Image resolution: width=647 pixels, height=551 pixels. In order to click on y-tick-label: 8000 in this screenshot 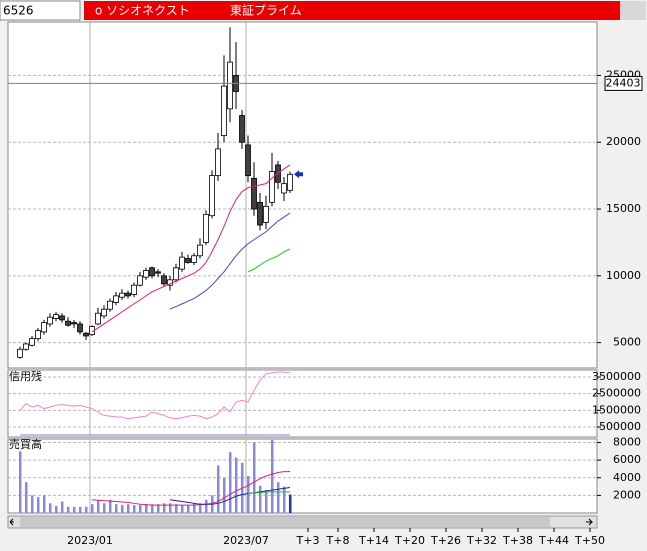, I will do `click(627, 442)`.